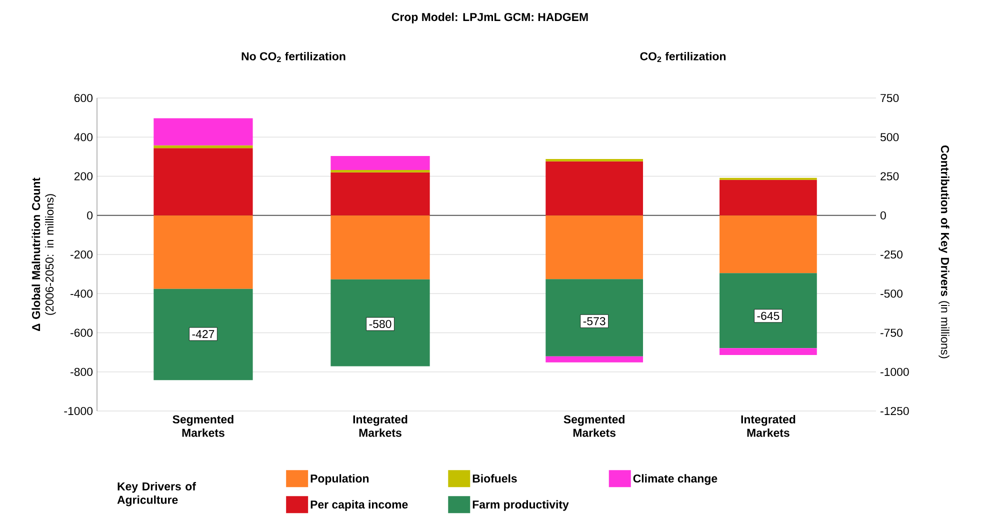  I want to click on legend-label: Climate change, so click(675, 479).